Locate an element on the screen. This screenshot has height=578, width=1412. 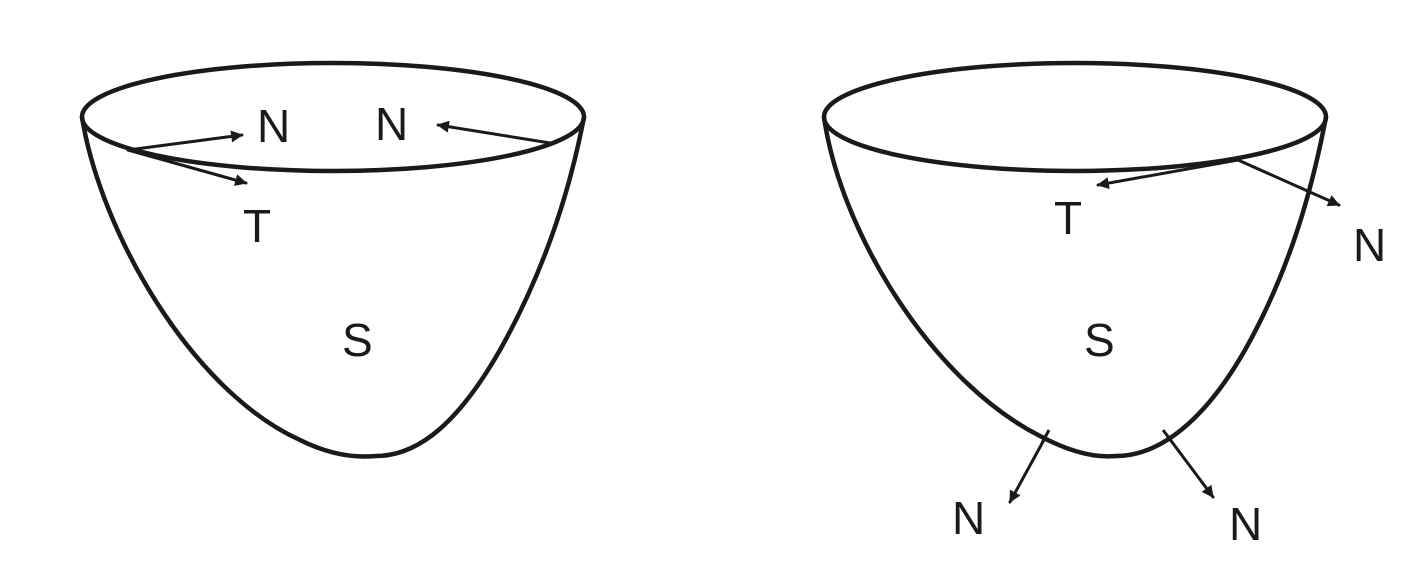
bottom-left-normal-arrow is located at coordinates (1027, 470).